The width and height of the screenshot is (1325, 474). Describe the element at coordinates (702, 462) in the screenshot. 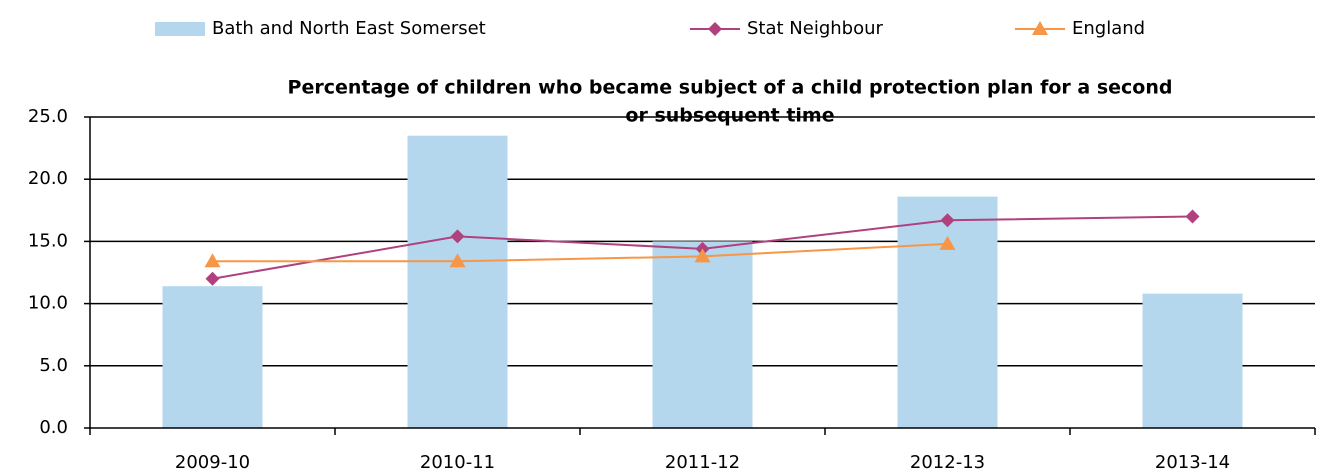

I see `x-tick-label: 2011-12` at that location.